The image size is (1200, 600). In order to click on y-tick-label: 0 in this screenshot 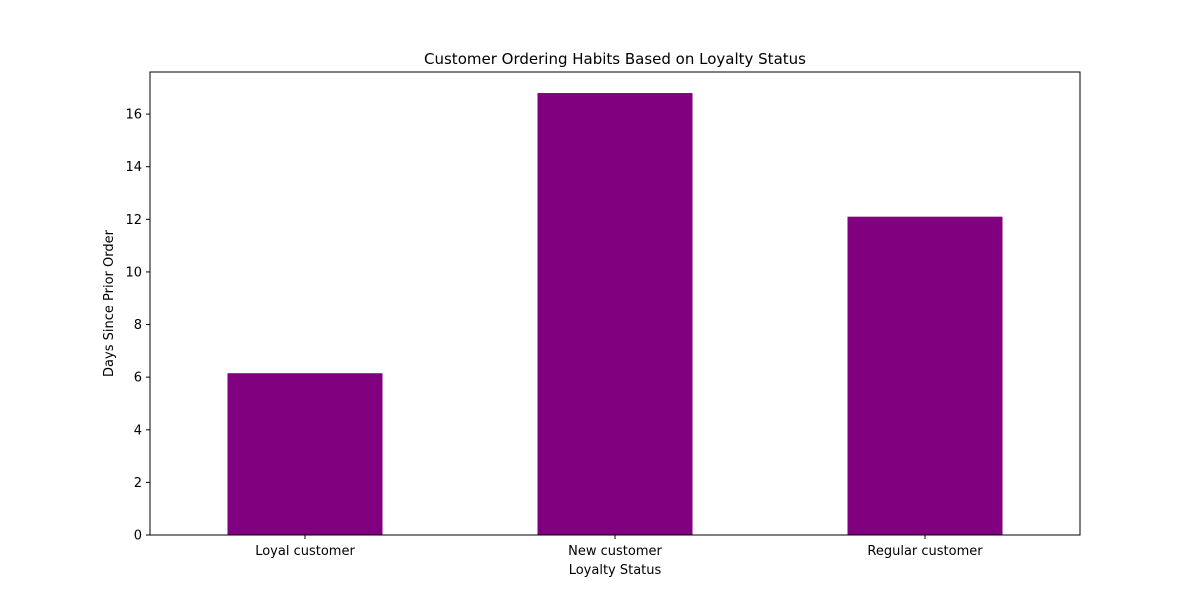, I will do `click(138, 536)`.